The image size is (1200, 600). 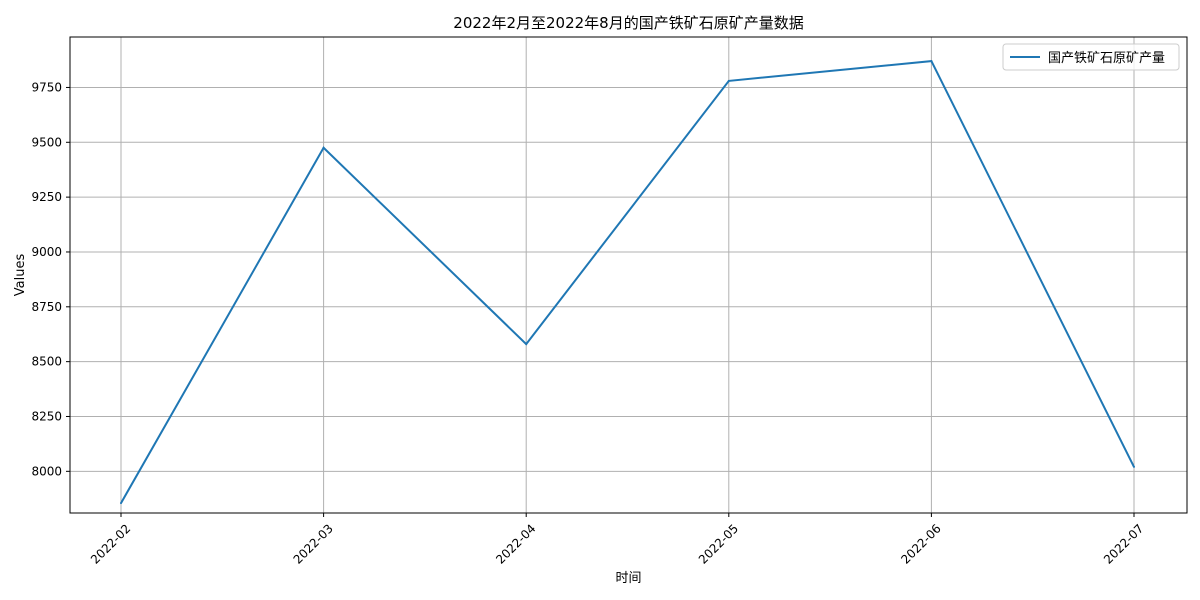 I want to click on legend: 国产铁矿石原矿产量, so click(x=1091, y=57).